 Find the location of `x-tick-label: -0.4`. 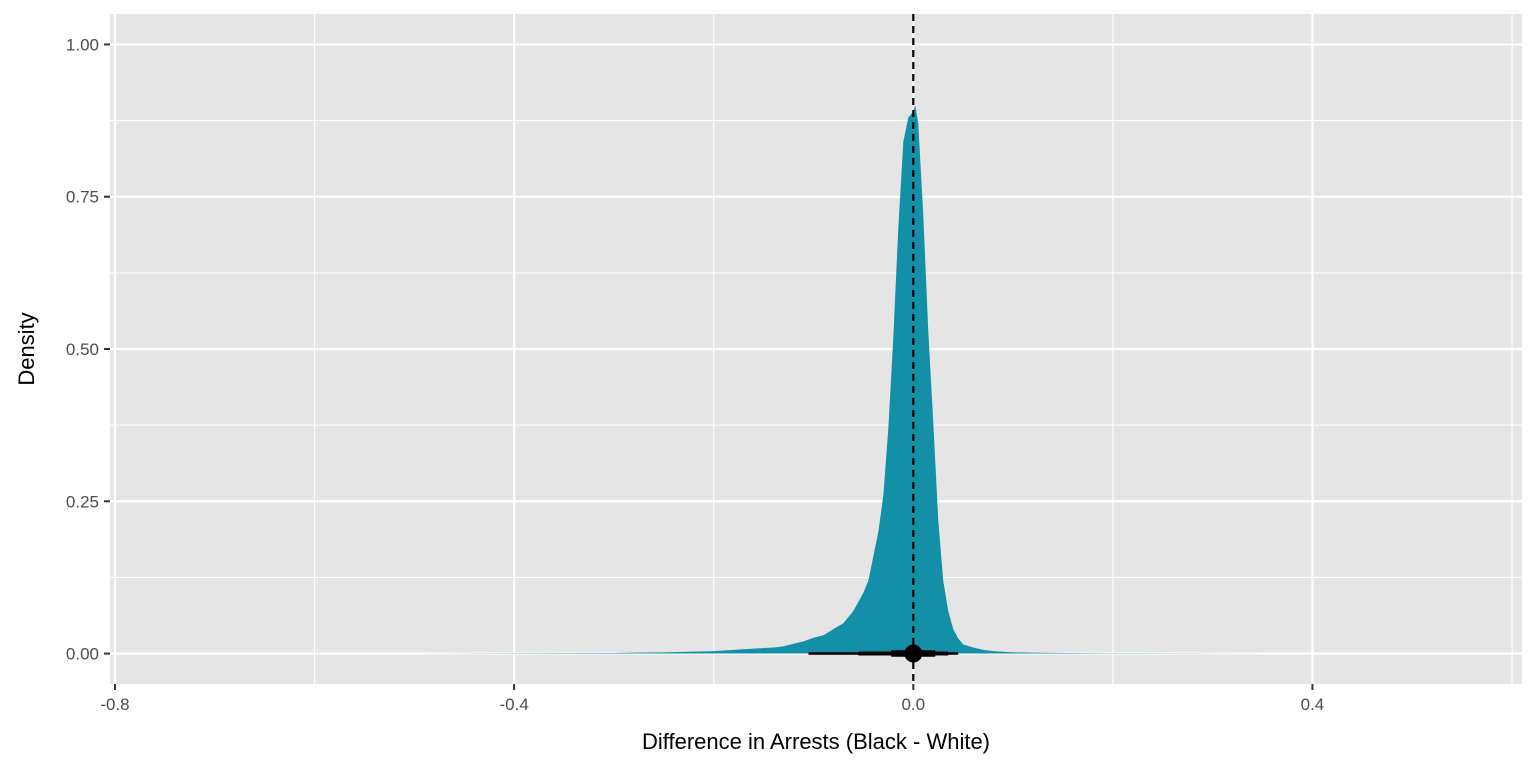

x-tick-label: -0.4 is located at coordinates (513, 704).